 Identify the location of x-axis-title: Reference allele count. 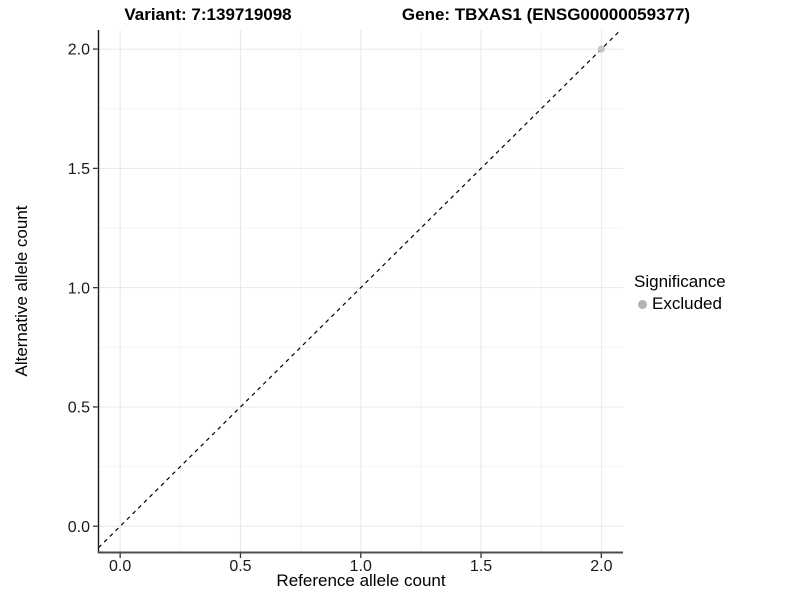
(361, 580).